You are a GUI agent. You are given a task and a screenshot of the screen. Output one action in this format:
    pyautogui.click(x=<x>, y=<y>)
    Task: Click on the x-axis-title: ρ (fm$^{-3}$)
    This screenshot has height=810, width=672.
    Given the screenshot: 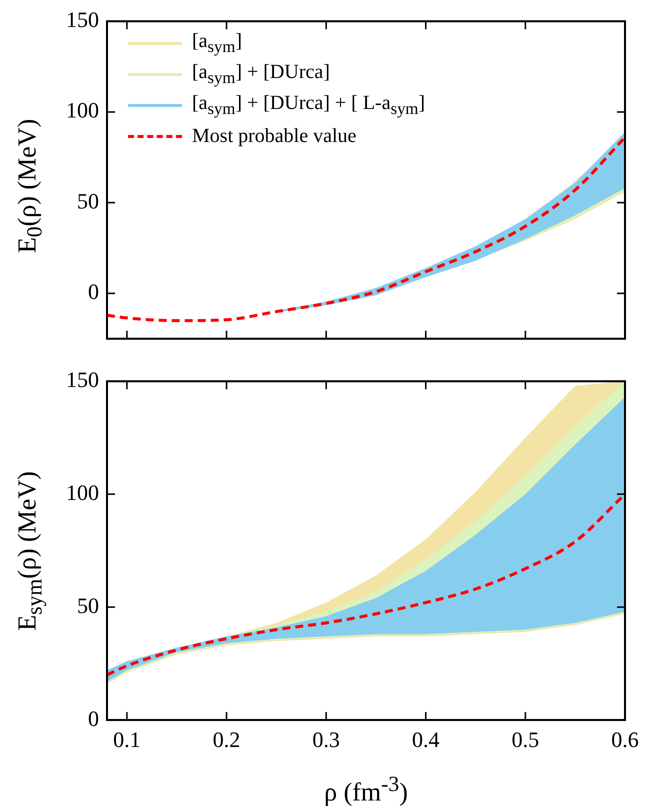 What is the action you would take?
    pyautogui.click(x=366, y=790)
    